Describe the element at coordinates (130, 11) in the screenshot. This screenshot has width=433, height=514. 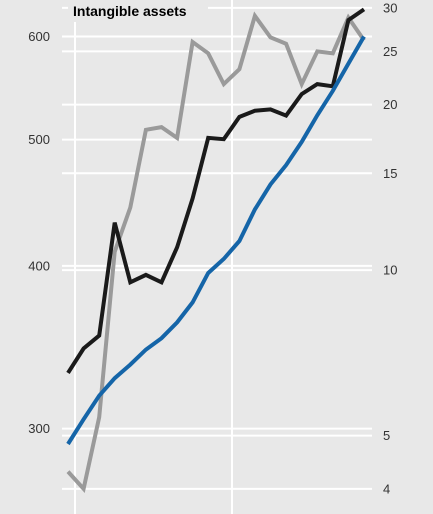
I see `chart-title: Intangible assets` at that location.